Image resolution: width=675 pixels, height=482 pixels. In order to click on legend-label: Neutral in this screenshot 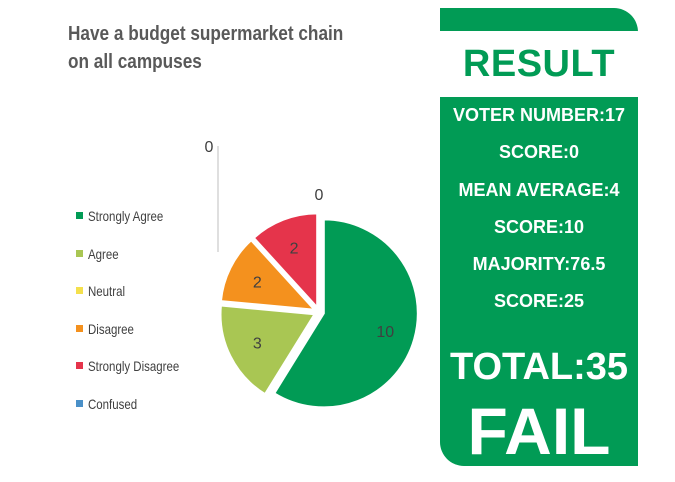, I will do `click(107, 291)`.